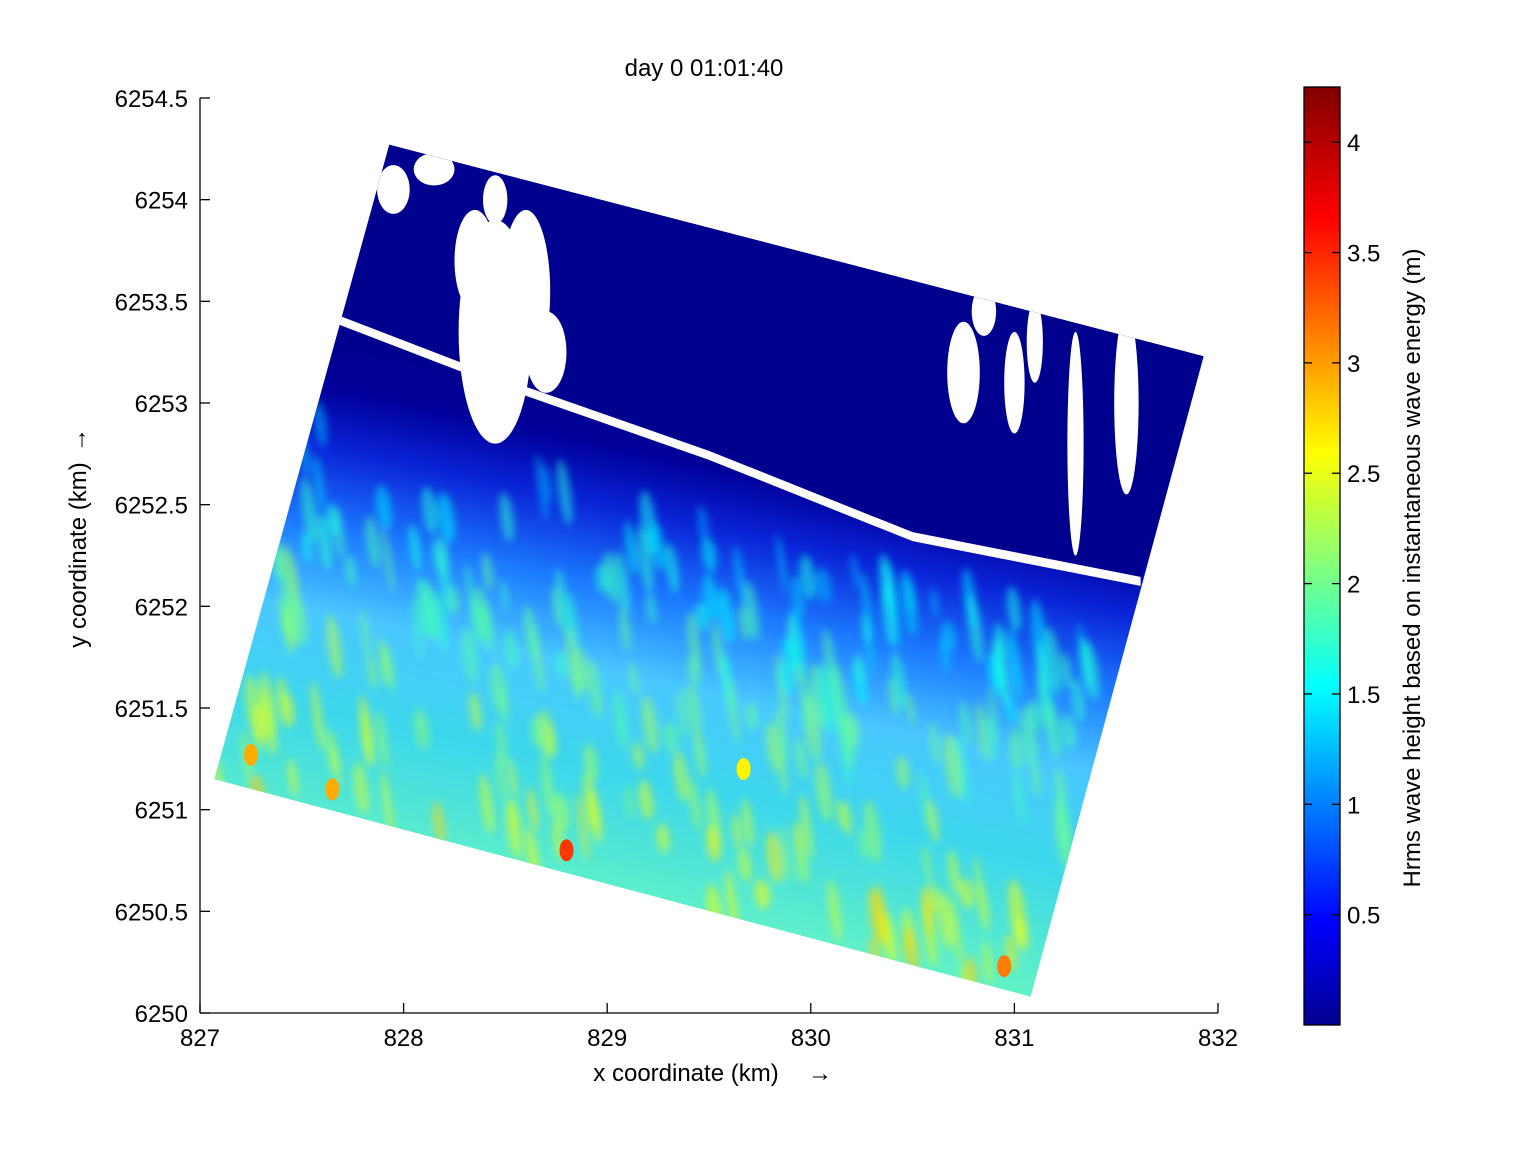 The height and width of the screenshot is (1152, 1536). What do you see at coordinates (1342, 530) in the screenshot?
I see `colorbar-ticks: 0.5 1 1.5 2 2.5 3 3.5 4` at bounding box center [1342, 530].